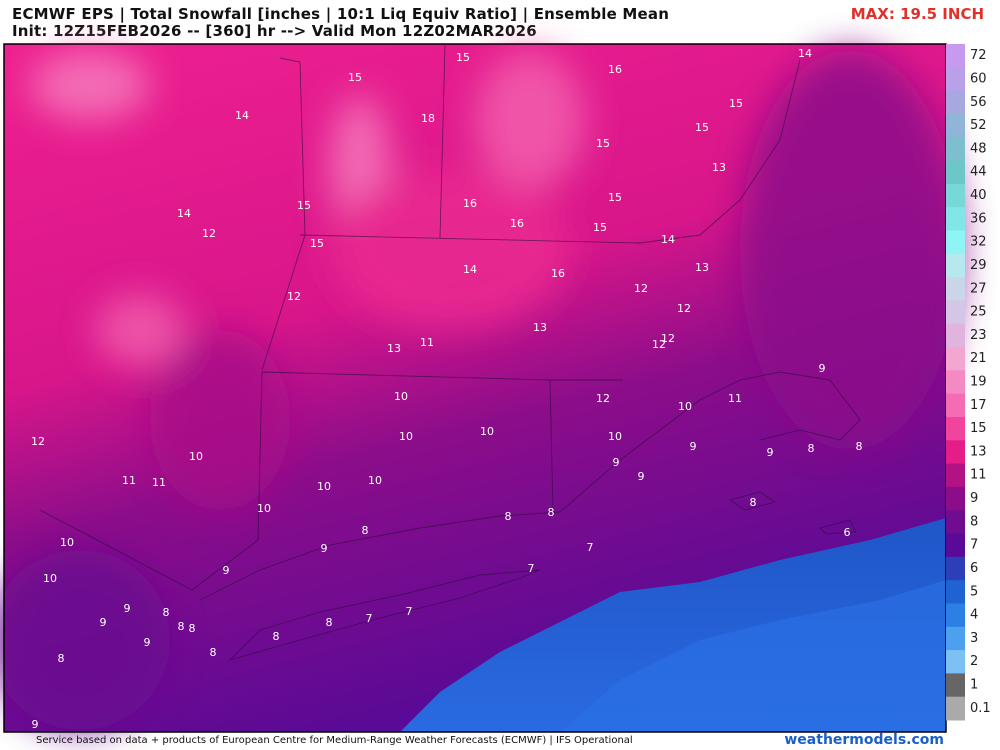 The image size is (1000, 750). What do you see at coordinates (978, 218) in the screenshot?
I see `colorbar-label: 36` at bounding box center [978, 218].